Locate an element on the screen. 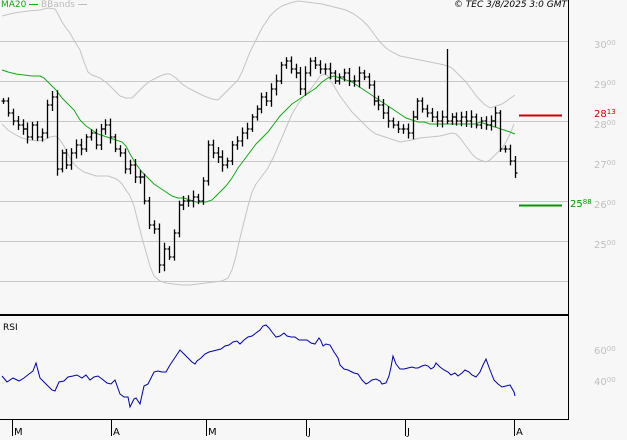  x-axis-ticks is located at coordinates (263, 428).